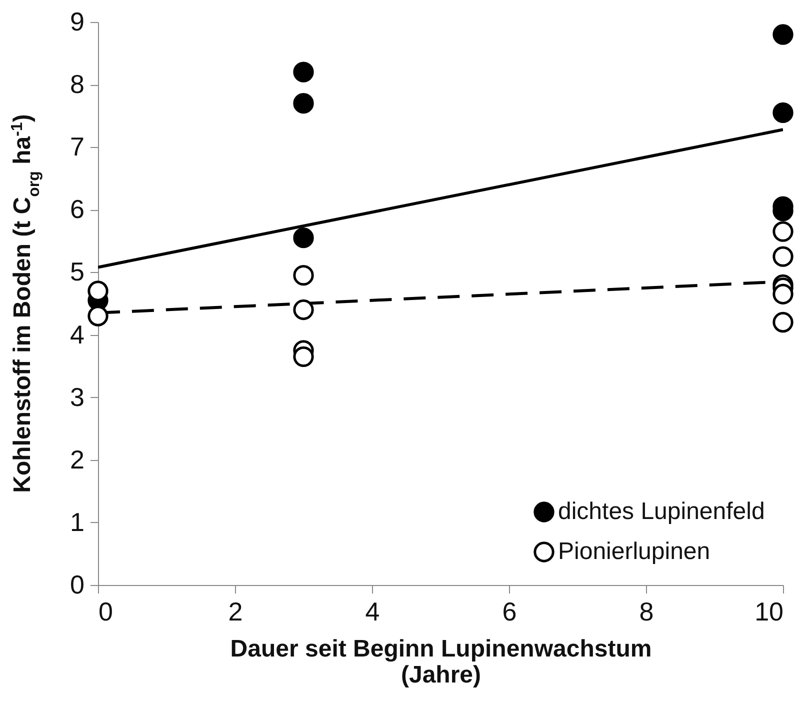 The width and height of the screenshot is (811, 722). I want to click on y-tick-label: 9, so click(77, 21).